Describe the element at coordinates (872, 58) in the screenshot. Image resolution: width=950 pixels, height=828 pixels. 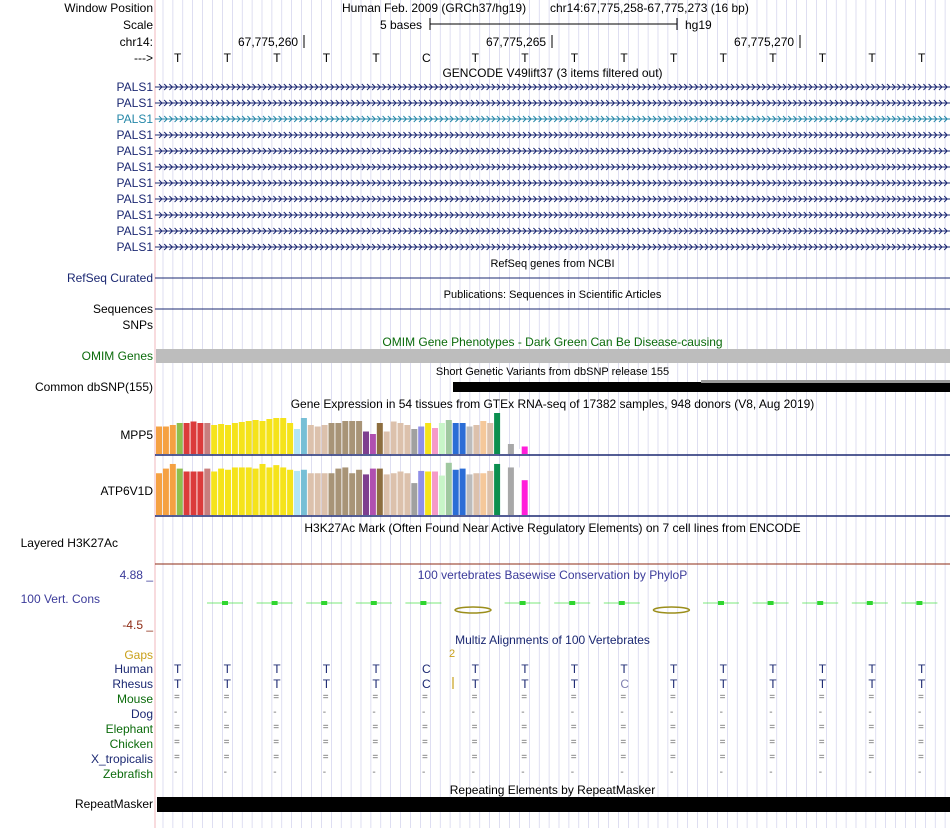
I see `base-letter: T` at that location.